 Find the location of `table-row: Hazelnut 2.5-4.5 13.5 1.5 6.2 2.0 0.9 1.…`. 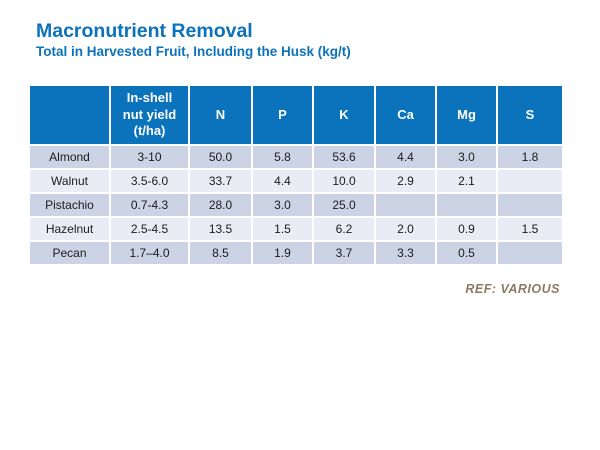

table-row: Hazelnut 2.5-4.5 13.5 1.5 6.2 2.0 0.9 1.… is located at coordinates (296, 229).